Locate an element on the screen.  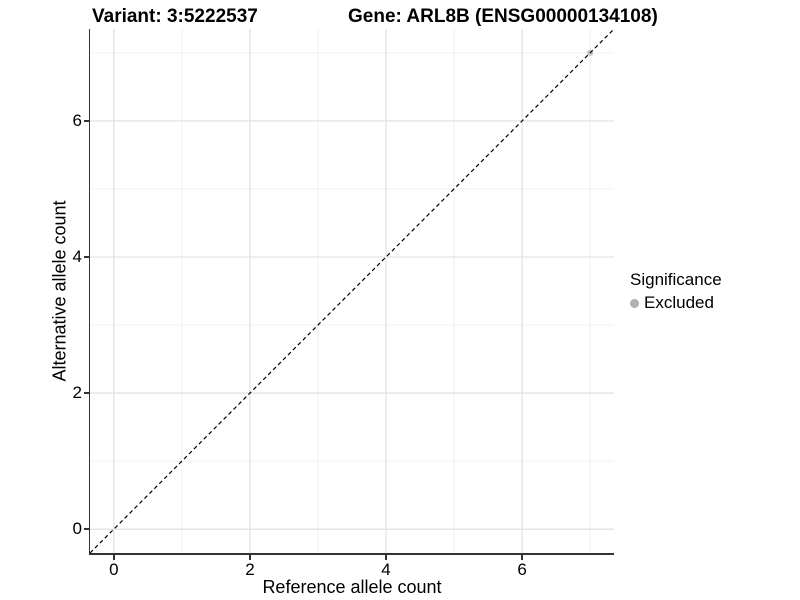
x-axis-line is located at coordinates (351, 554).